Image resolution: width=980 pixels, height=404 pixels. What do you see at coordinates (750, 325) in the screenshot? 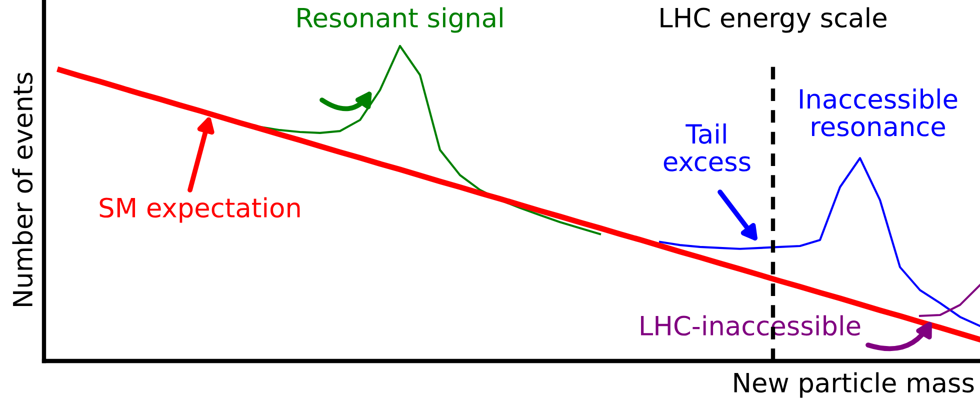
I see `legend-label: LHC-inaccessible` at bounding box center [750, 325].